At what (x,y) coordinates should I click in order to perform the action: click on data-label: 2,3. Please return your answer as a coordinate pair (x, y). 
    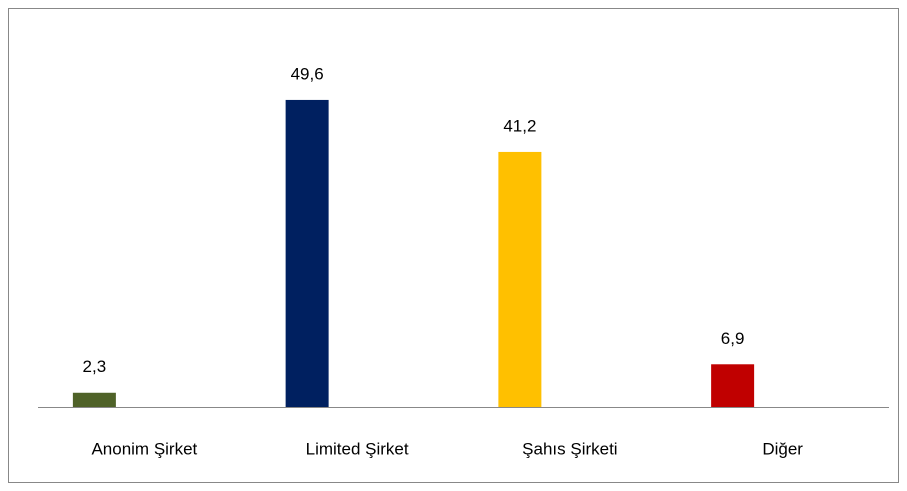
    Looking at the image, I should click on (95, 366).